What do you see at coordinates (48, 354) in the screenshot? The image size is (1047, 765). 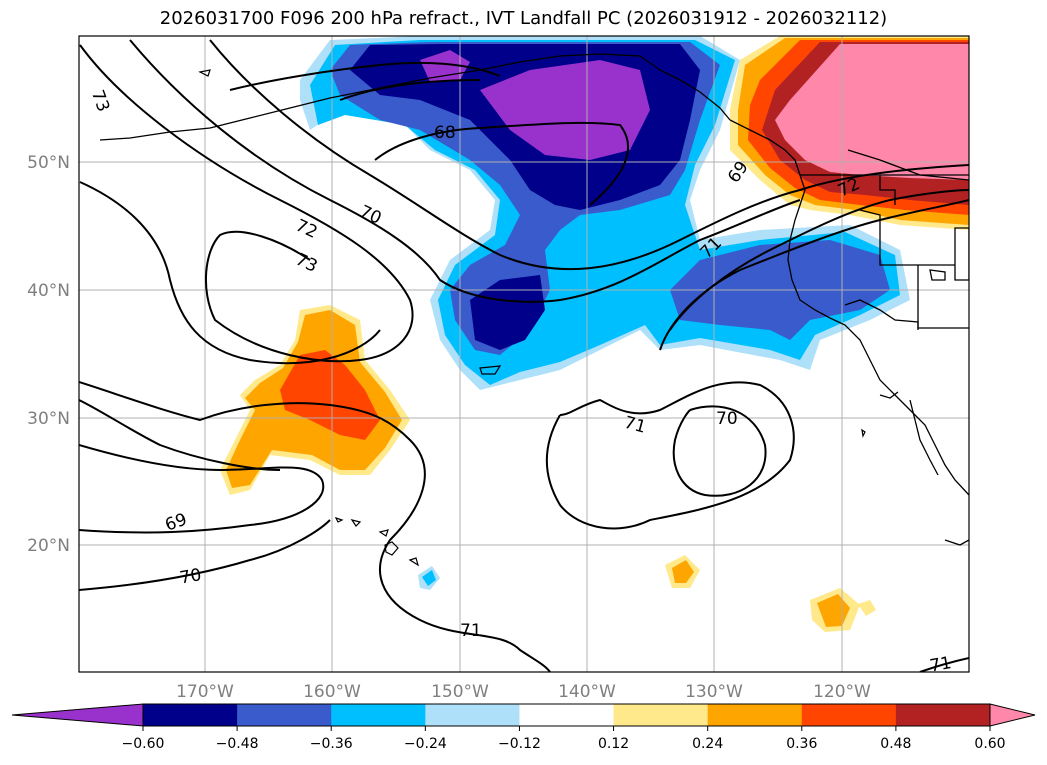 I see `latitude-labels: 50°N 40°N 30°N 20°N` at bounding box center [48, 354].